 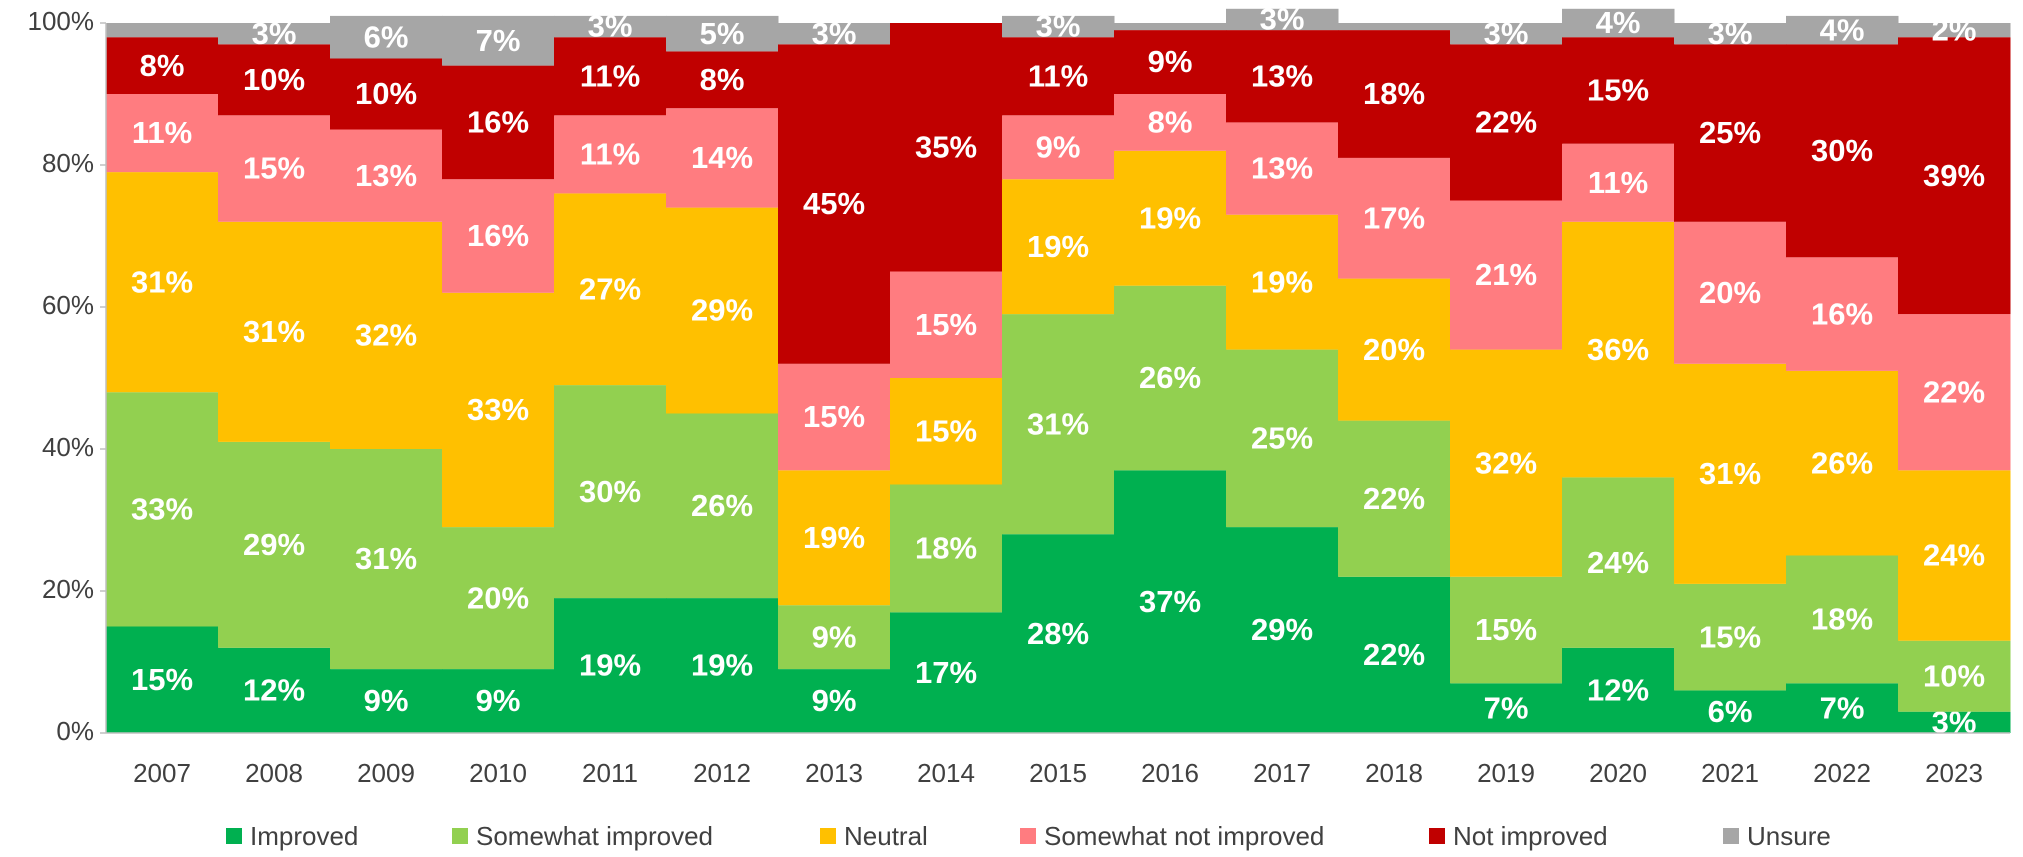 What do you see at coordinates (1530, 836) in the screenshot?
I see `legend-label: Not improved` at bounding box center [1530, 836].